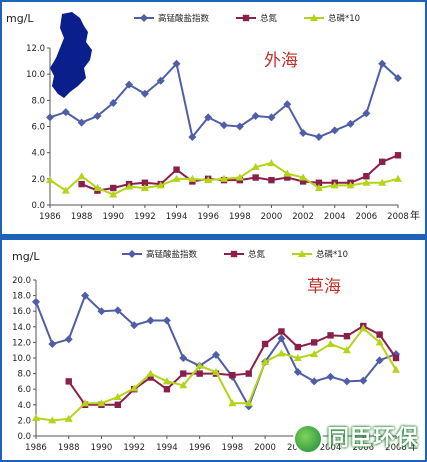 Image resolution: width=427 pixels, height=462 pixels. I want to click on watermark-logo: 同臣环保, so click(355, 437).